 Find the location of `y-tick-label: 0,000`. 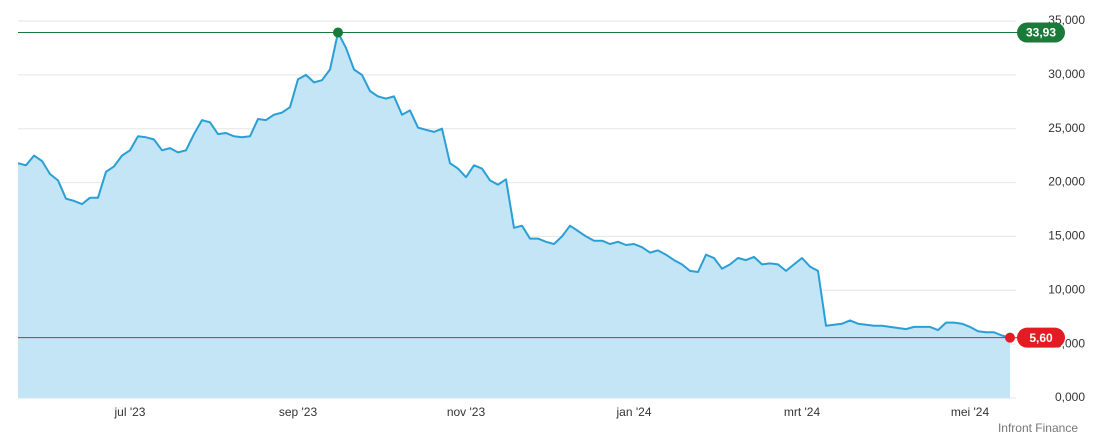

y-tick-label: 0,000 is located at coordinates (1070, 397).